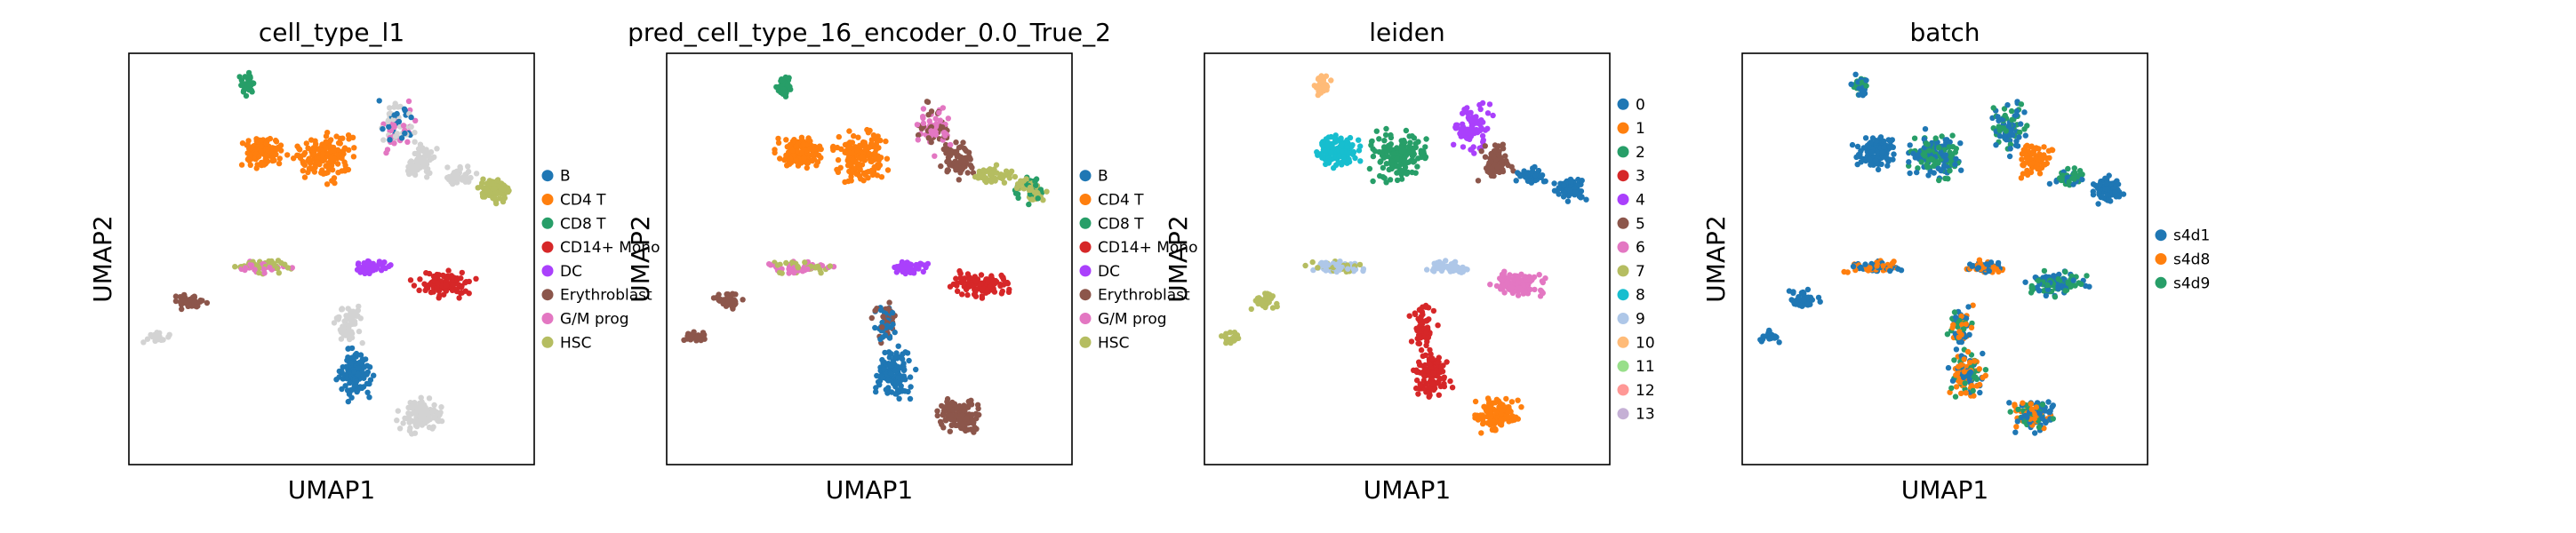 This screenshot has height=533, width=2576. I want to click on legend-label: 3, so click(1640, 177).